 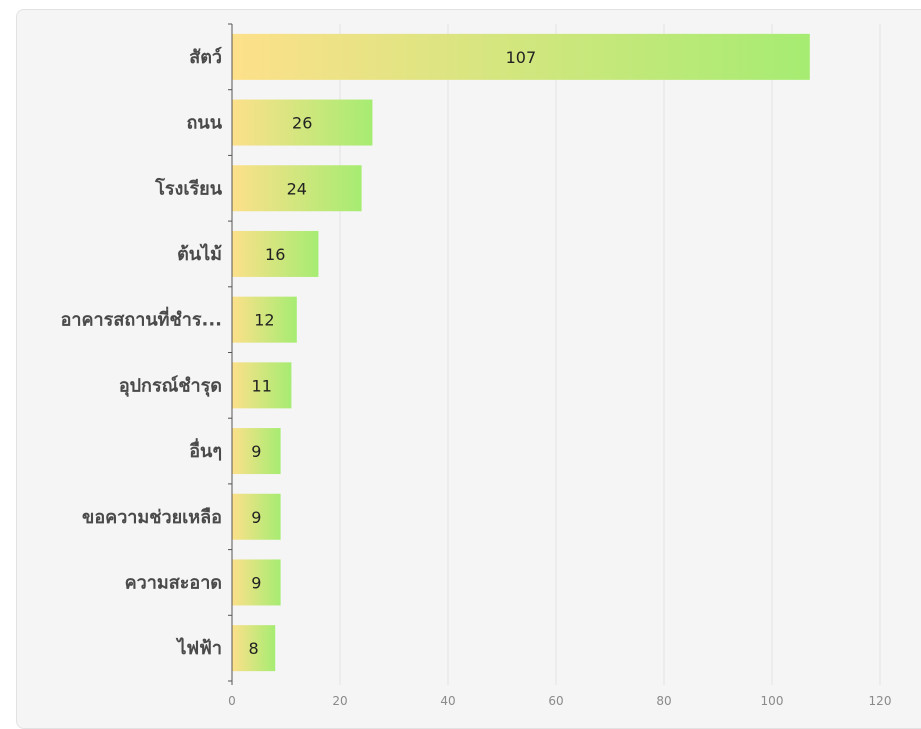 What do you see at coordinates (205, 450) in the screenshot?
I see `category-label: อื่นๆ` at bounding box center [205, 450].